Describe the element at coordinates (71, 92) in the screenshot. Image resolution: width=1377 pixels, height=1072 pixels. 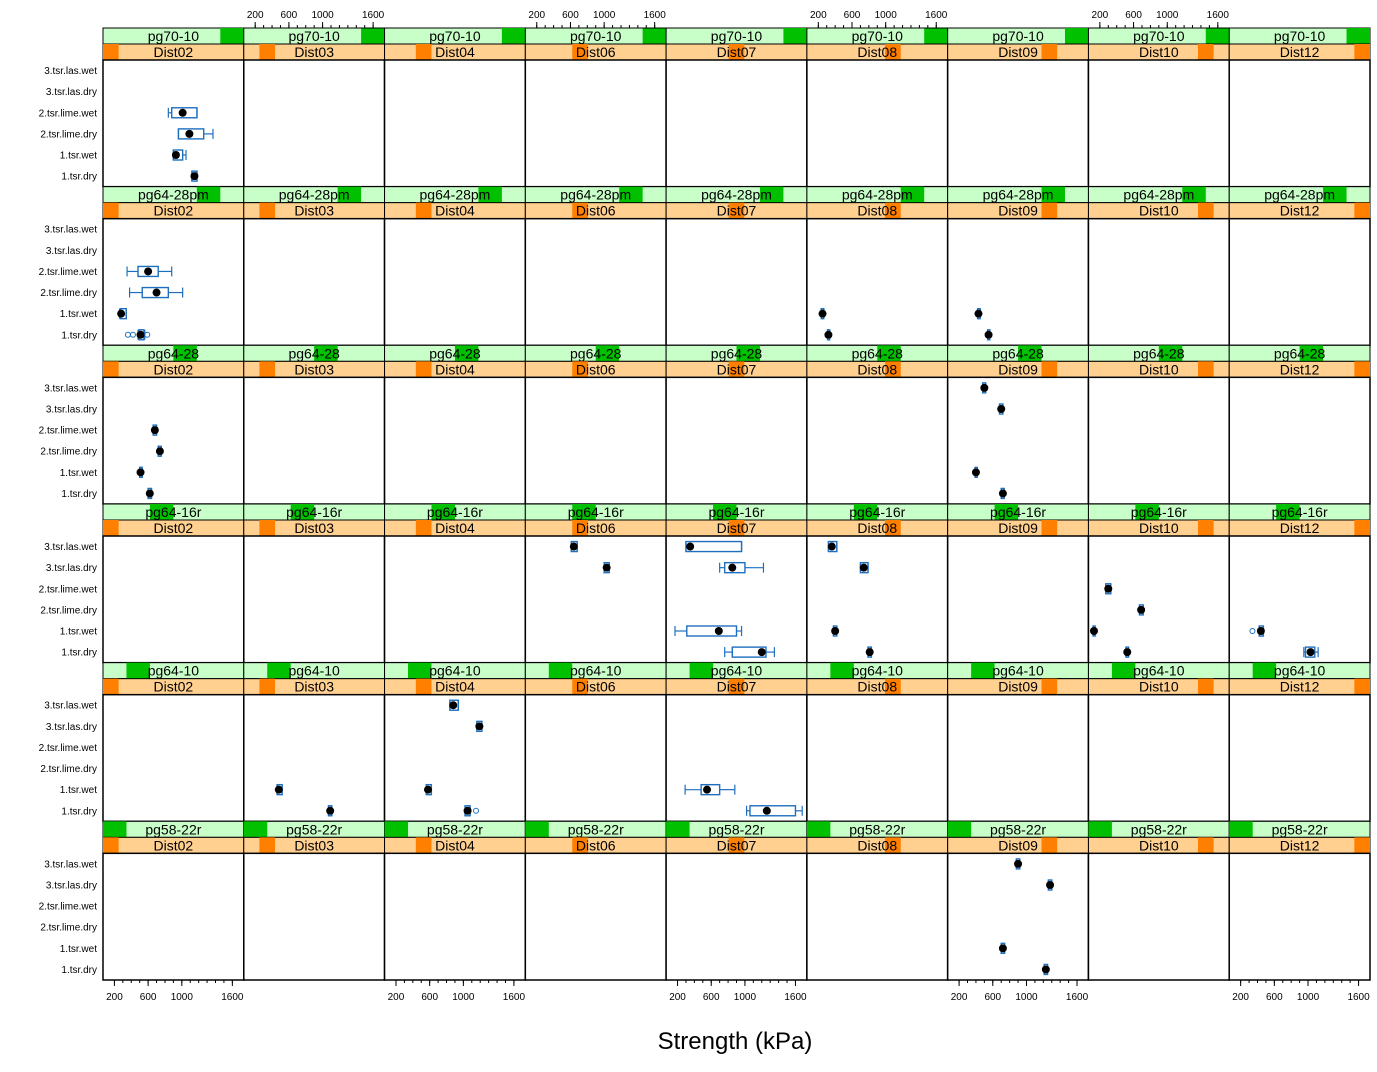
I see `y-tick-label: 3.tsr.las.dry` at that location.